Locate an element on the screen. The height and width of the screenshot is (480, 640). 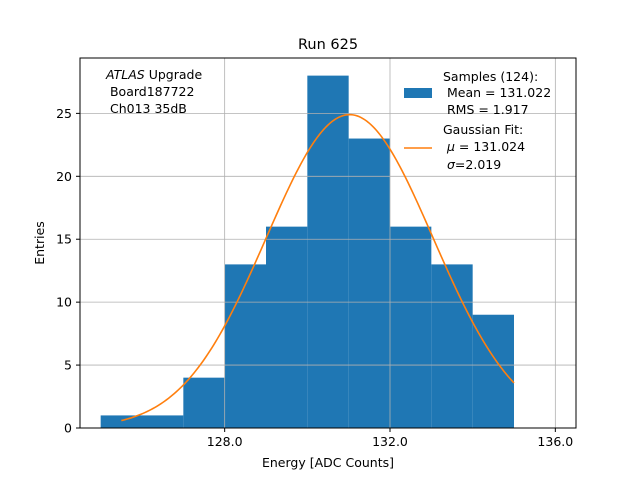
y-tick-label: 5 is located at coordinates (68, 365).